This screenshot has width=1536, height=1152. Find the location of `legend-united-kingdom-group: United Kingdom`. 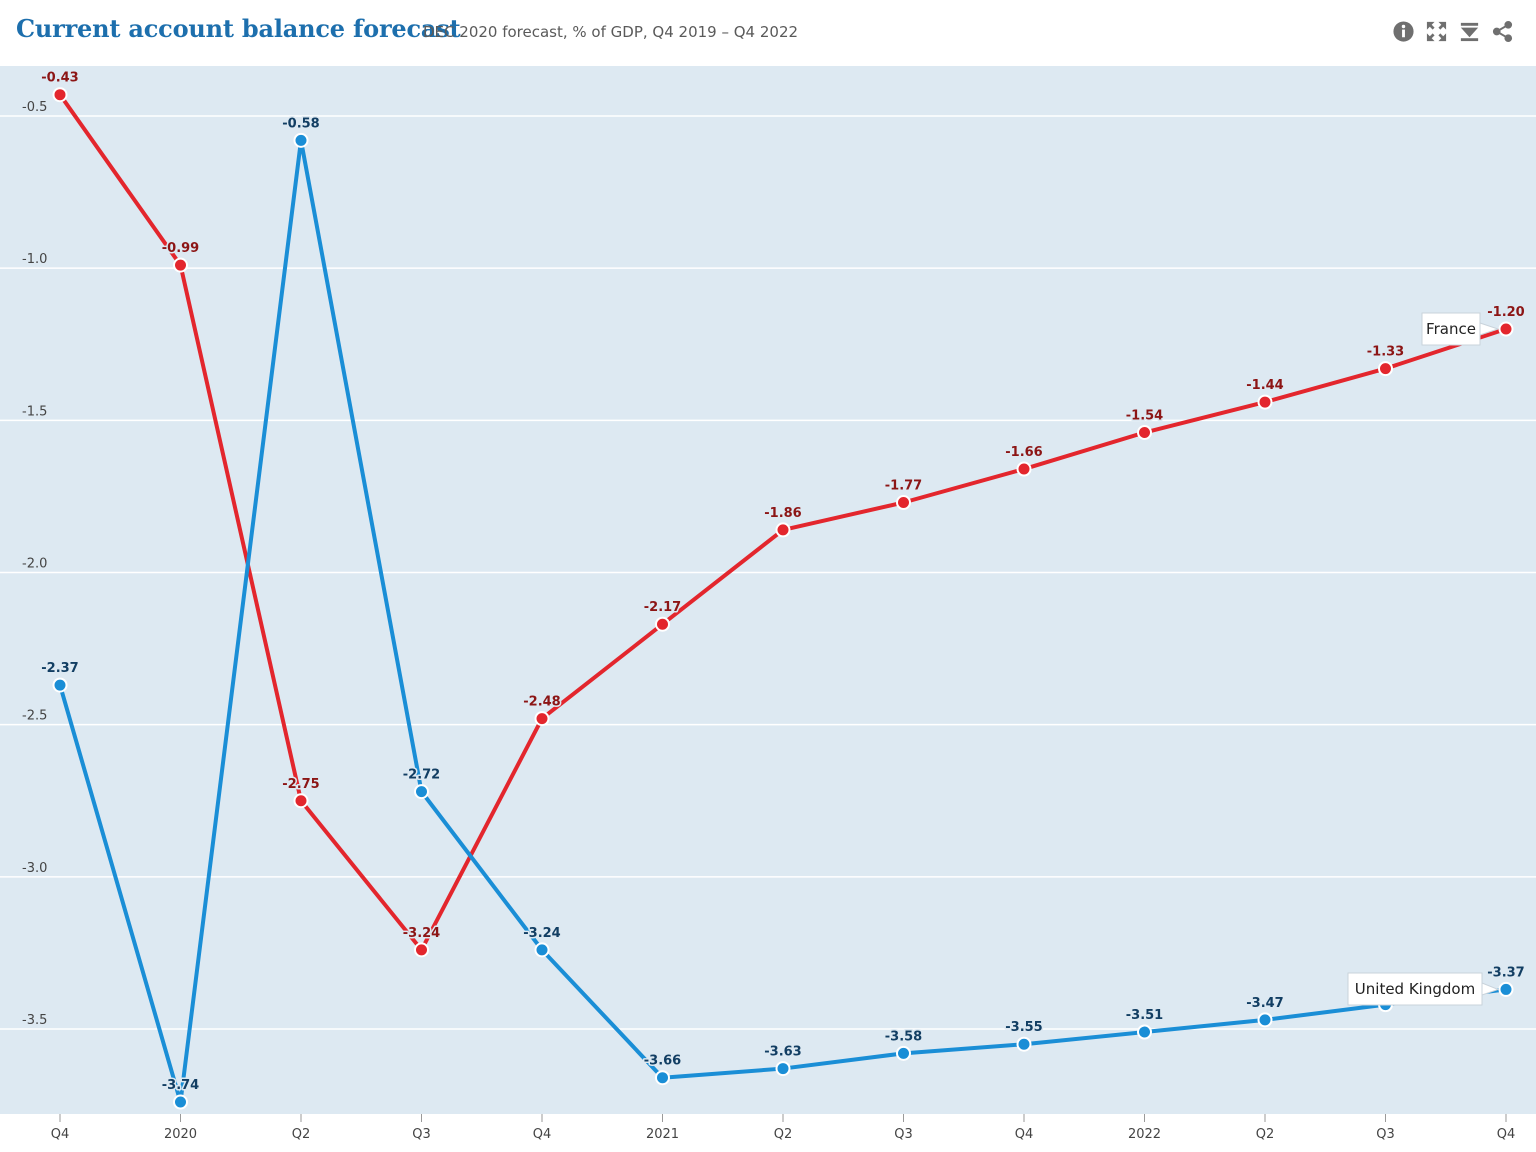

legend-united-kingdom-group: United Kingdom is located at coordinates (1423, 989).